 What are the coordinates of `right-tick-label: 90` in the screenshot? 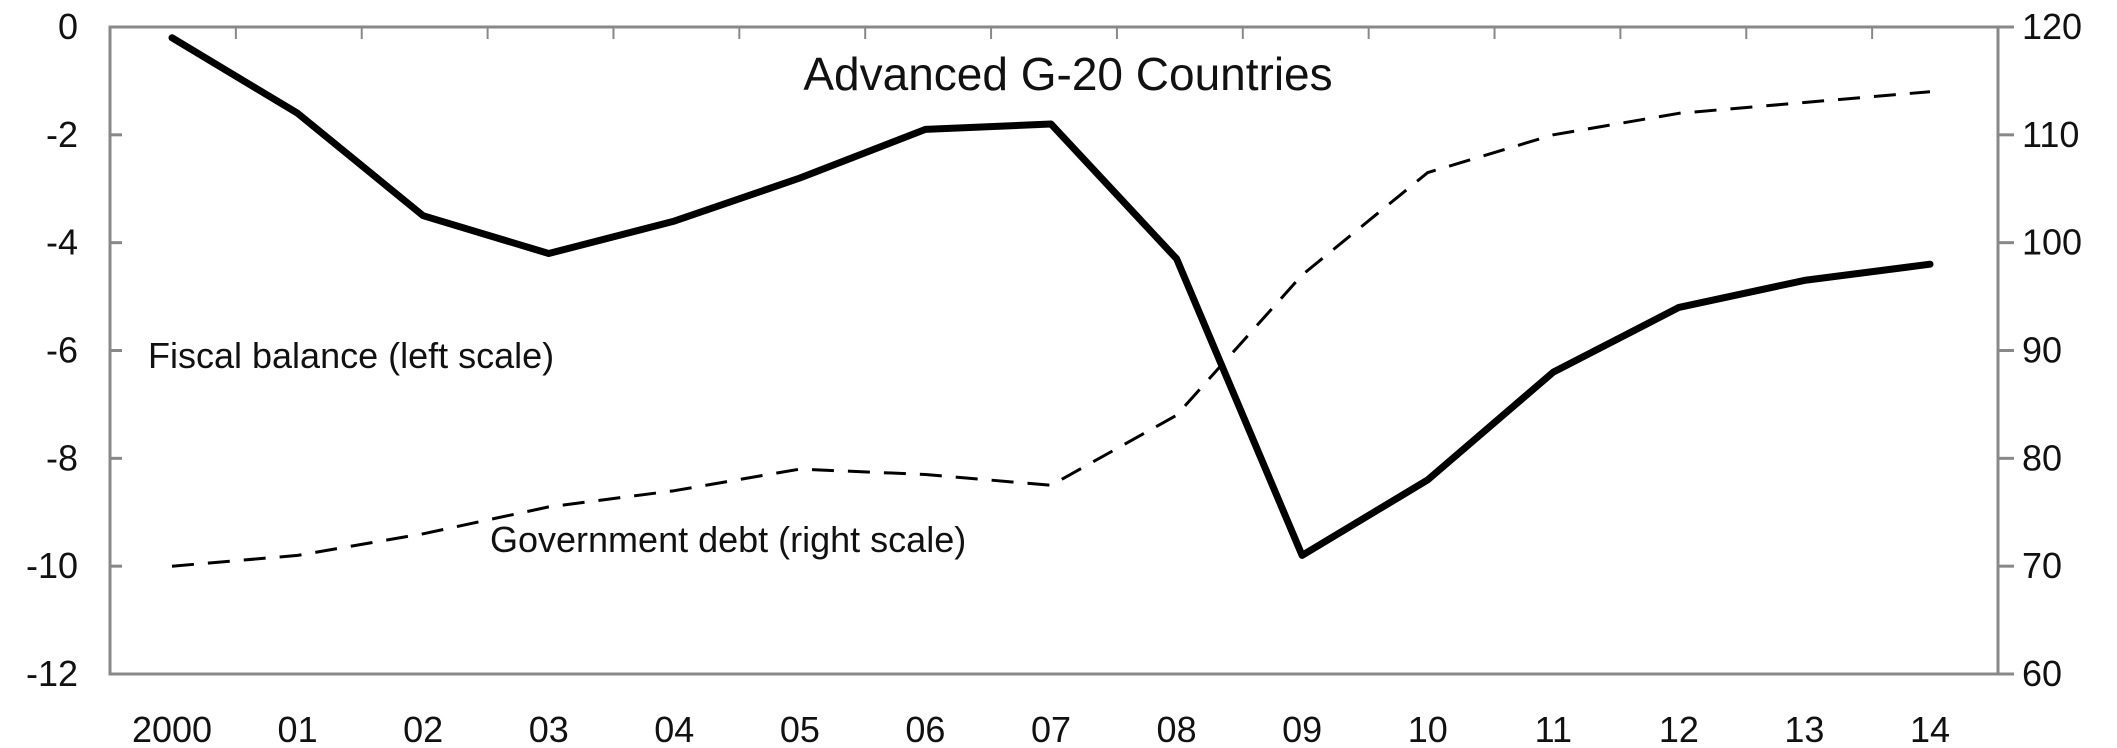 It's located at (2042, 350).